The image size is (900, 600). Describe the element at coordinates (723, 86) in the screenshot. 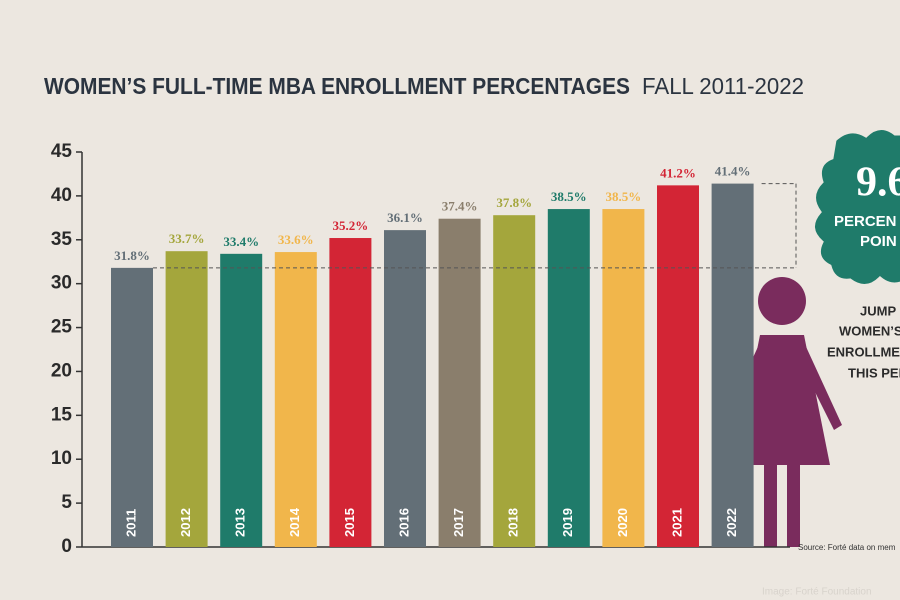

I see `chart-subtitle: FALL 2011-2022` at that location.